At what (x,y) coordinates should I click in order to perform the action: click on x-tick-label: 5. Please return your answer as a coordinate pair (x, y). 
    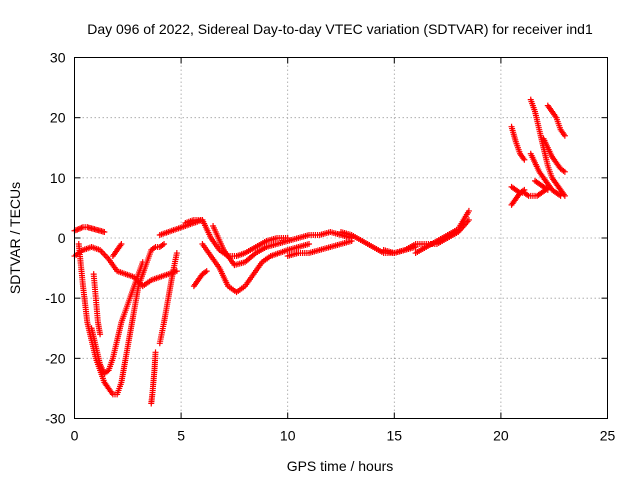
    Looking at the image, I should click on (181, 436).